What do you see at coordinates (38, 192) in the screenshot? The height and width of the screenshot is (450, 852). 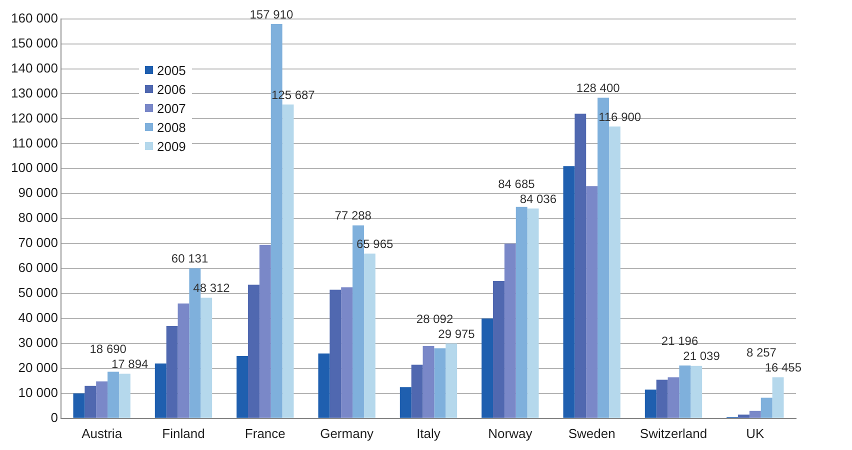 I see `y-tick-label: 90 000` at bounding box center [38, 192].